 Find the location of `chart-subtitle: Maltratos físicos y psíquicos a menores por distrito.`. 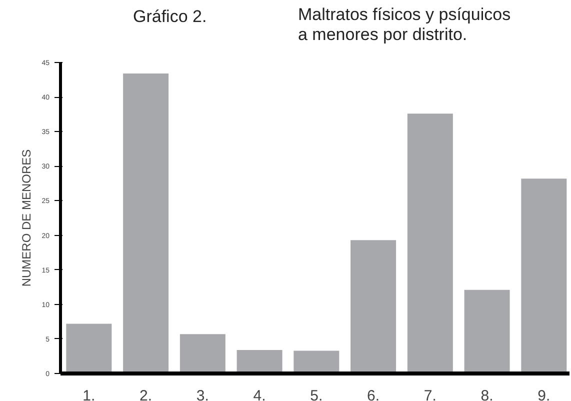

chart-subtitle: Maltratos físicos y psíquicos a menores por distrito. is located at coordinates (404, 25).